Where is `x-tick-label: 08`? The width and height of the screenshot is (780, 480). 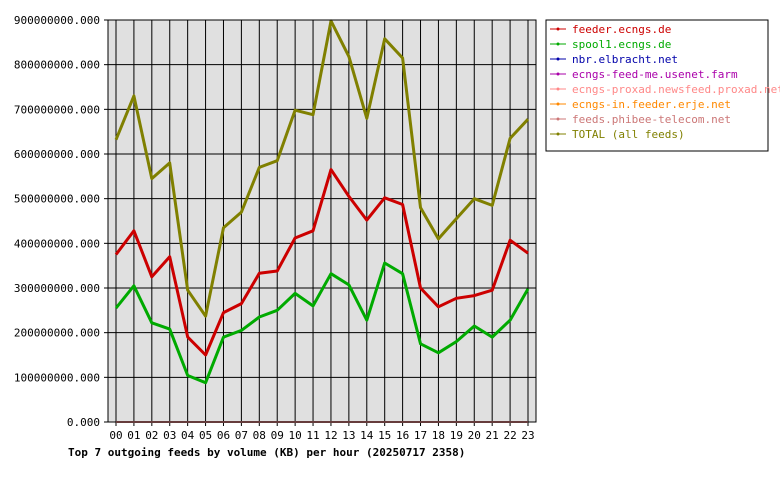
x-tick-label: 08 is located at coordinates (259, 435).